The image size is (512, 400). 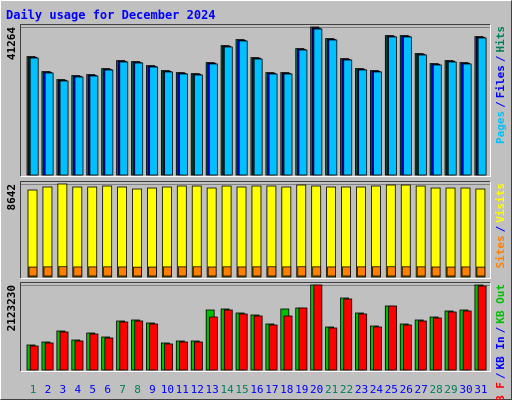 I want to click on x-tick-label: 6, so click(x=107, y=389).